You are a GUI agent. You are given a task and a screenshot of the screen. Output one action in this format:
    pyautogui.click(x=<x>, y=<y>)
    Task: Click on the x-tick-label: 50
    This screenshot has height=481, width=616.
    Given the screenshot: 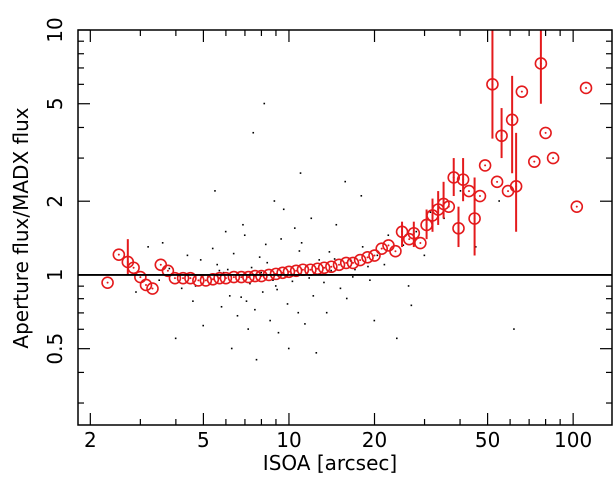 What is the action you would take?
    pyautogui.click(x=487, y=440)
    